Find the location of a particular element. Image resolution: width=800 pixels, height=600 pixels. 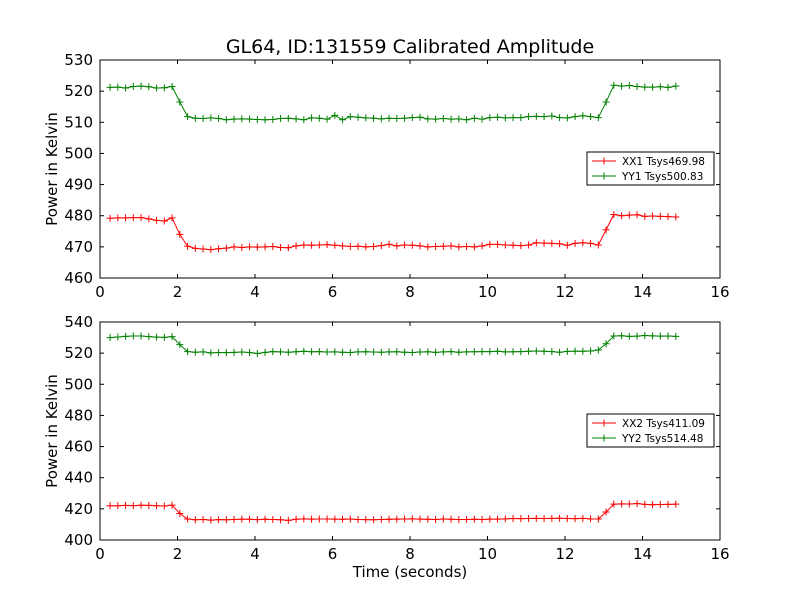

legend-marker is located at coordinates (604, 161).